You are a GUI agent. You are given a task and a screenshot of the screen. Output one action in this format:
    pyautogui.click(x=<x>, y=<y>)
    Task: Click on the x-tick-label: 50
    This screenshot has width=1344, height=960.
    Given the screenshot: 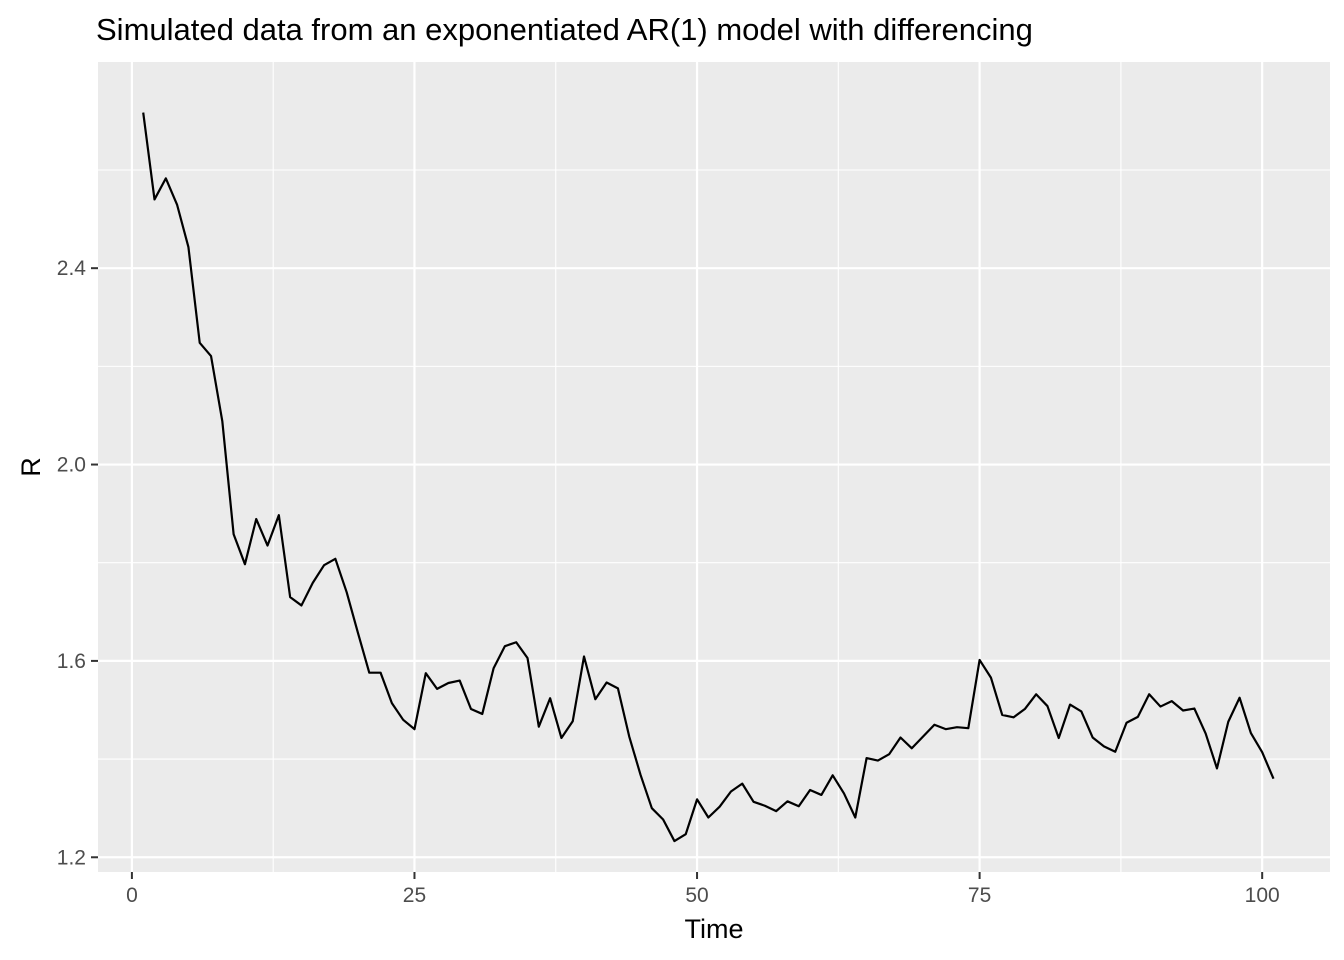 What is the action you would take?
    pyautogui.click(x=696, y=895)
    